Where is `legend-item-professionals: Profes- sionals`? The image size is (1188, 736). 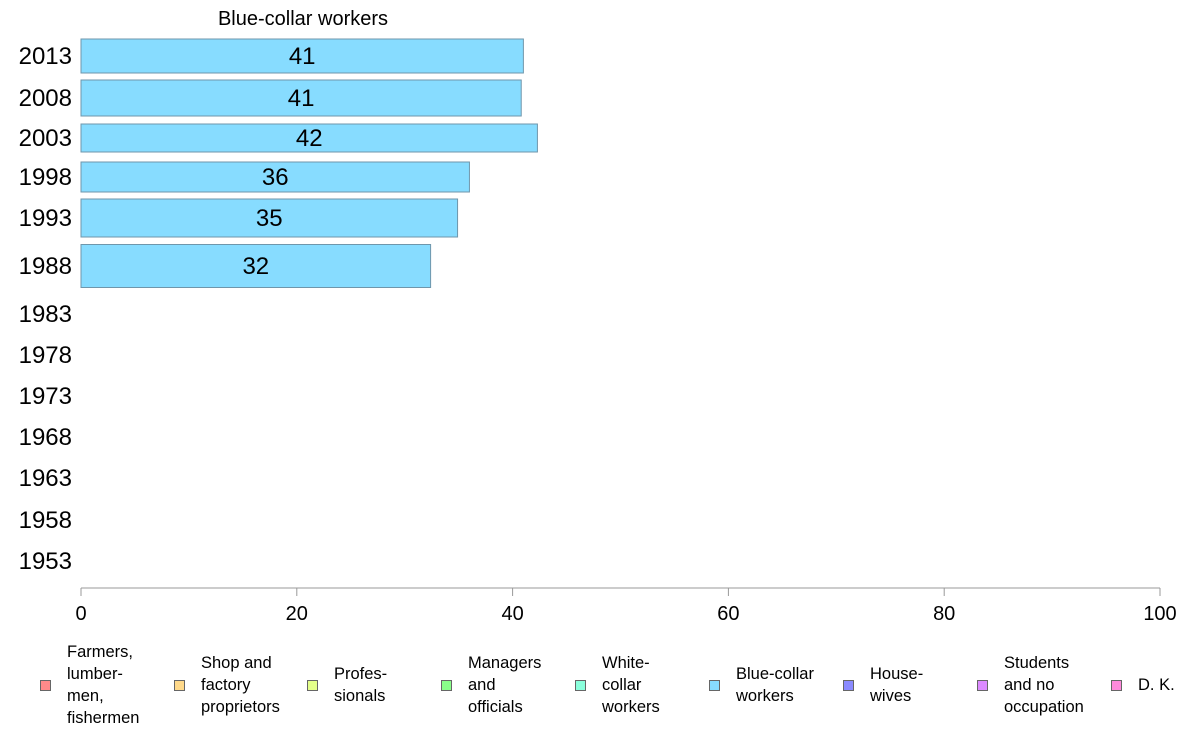
legend-item-professionals: Profes- sionals is located at coordinates (347, 685).